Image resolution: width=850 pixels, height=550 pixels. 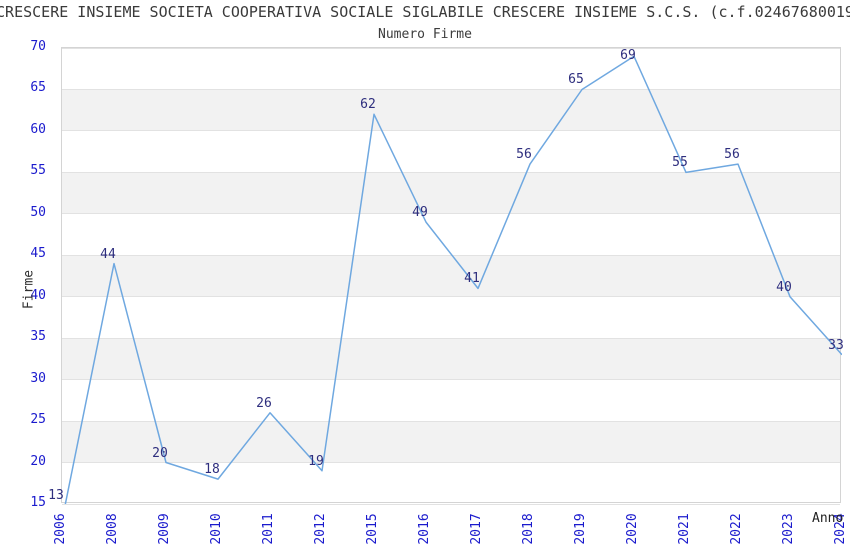 I want to click on x-tick-label: 2020, so click(x=632, y=529).